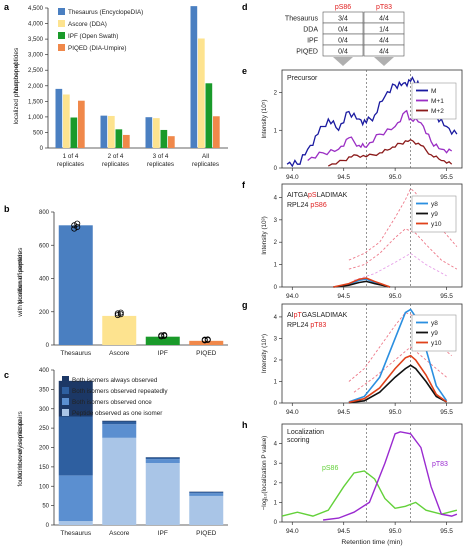 Image resolution: width=474 pixels, height=549 pixels. I want to click on y-tick-label-c: 300, so click(44, 410).